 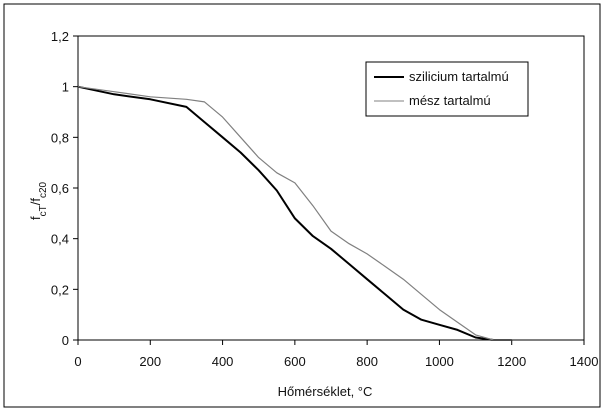 I want to click on x-tick-label: 800, so click(x=367, y=361).